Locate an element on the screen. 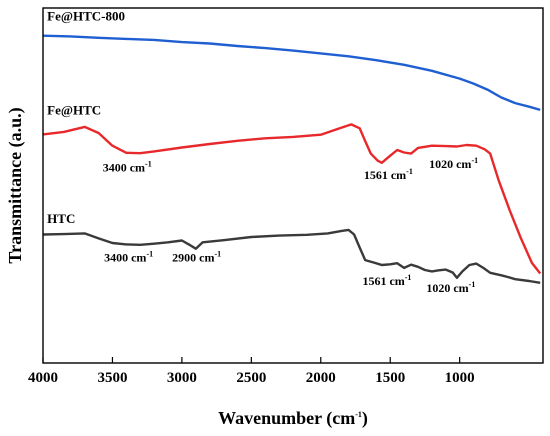  x-tick-label-5: 1500 is located at coordinates (390, 378).